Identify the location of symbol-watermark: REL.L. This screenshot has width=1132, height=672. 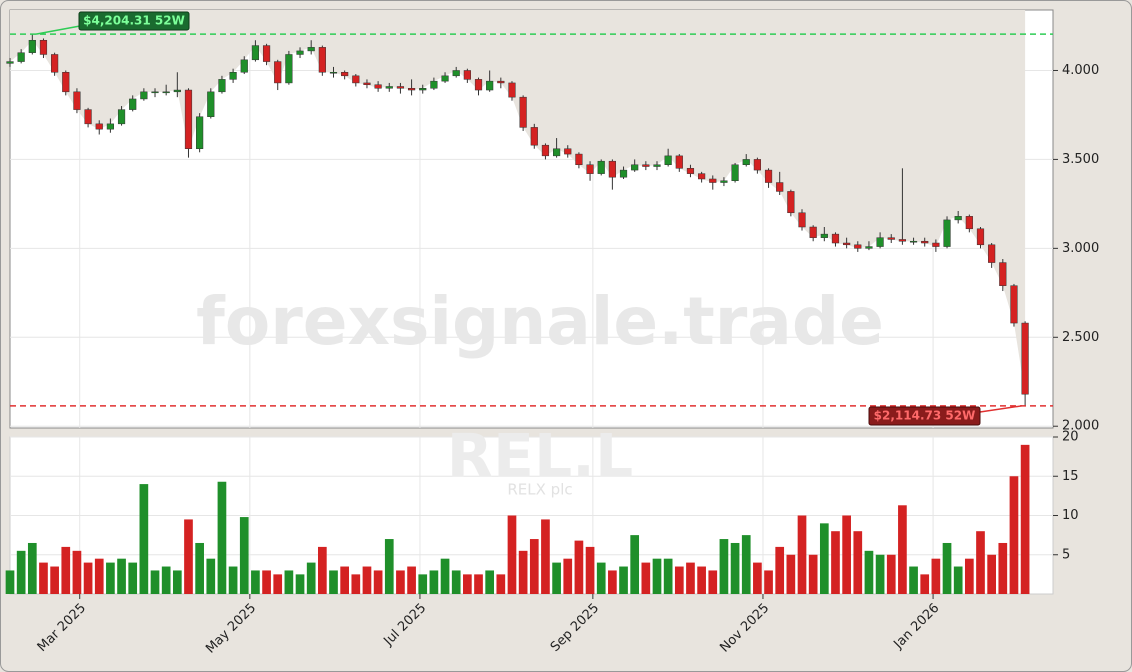
(540, 457).